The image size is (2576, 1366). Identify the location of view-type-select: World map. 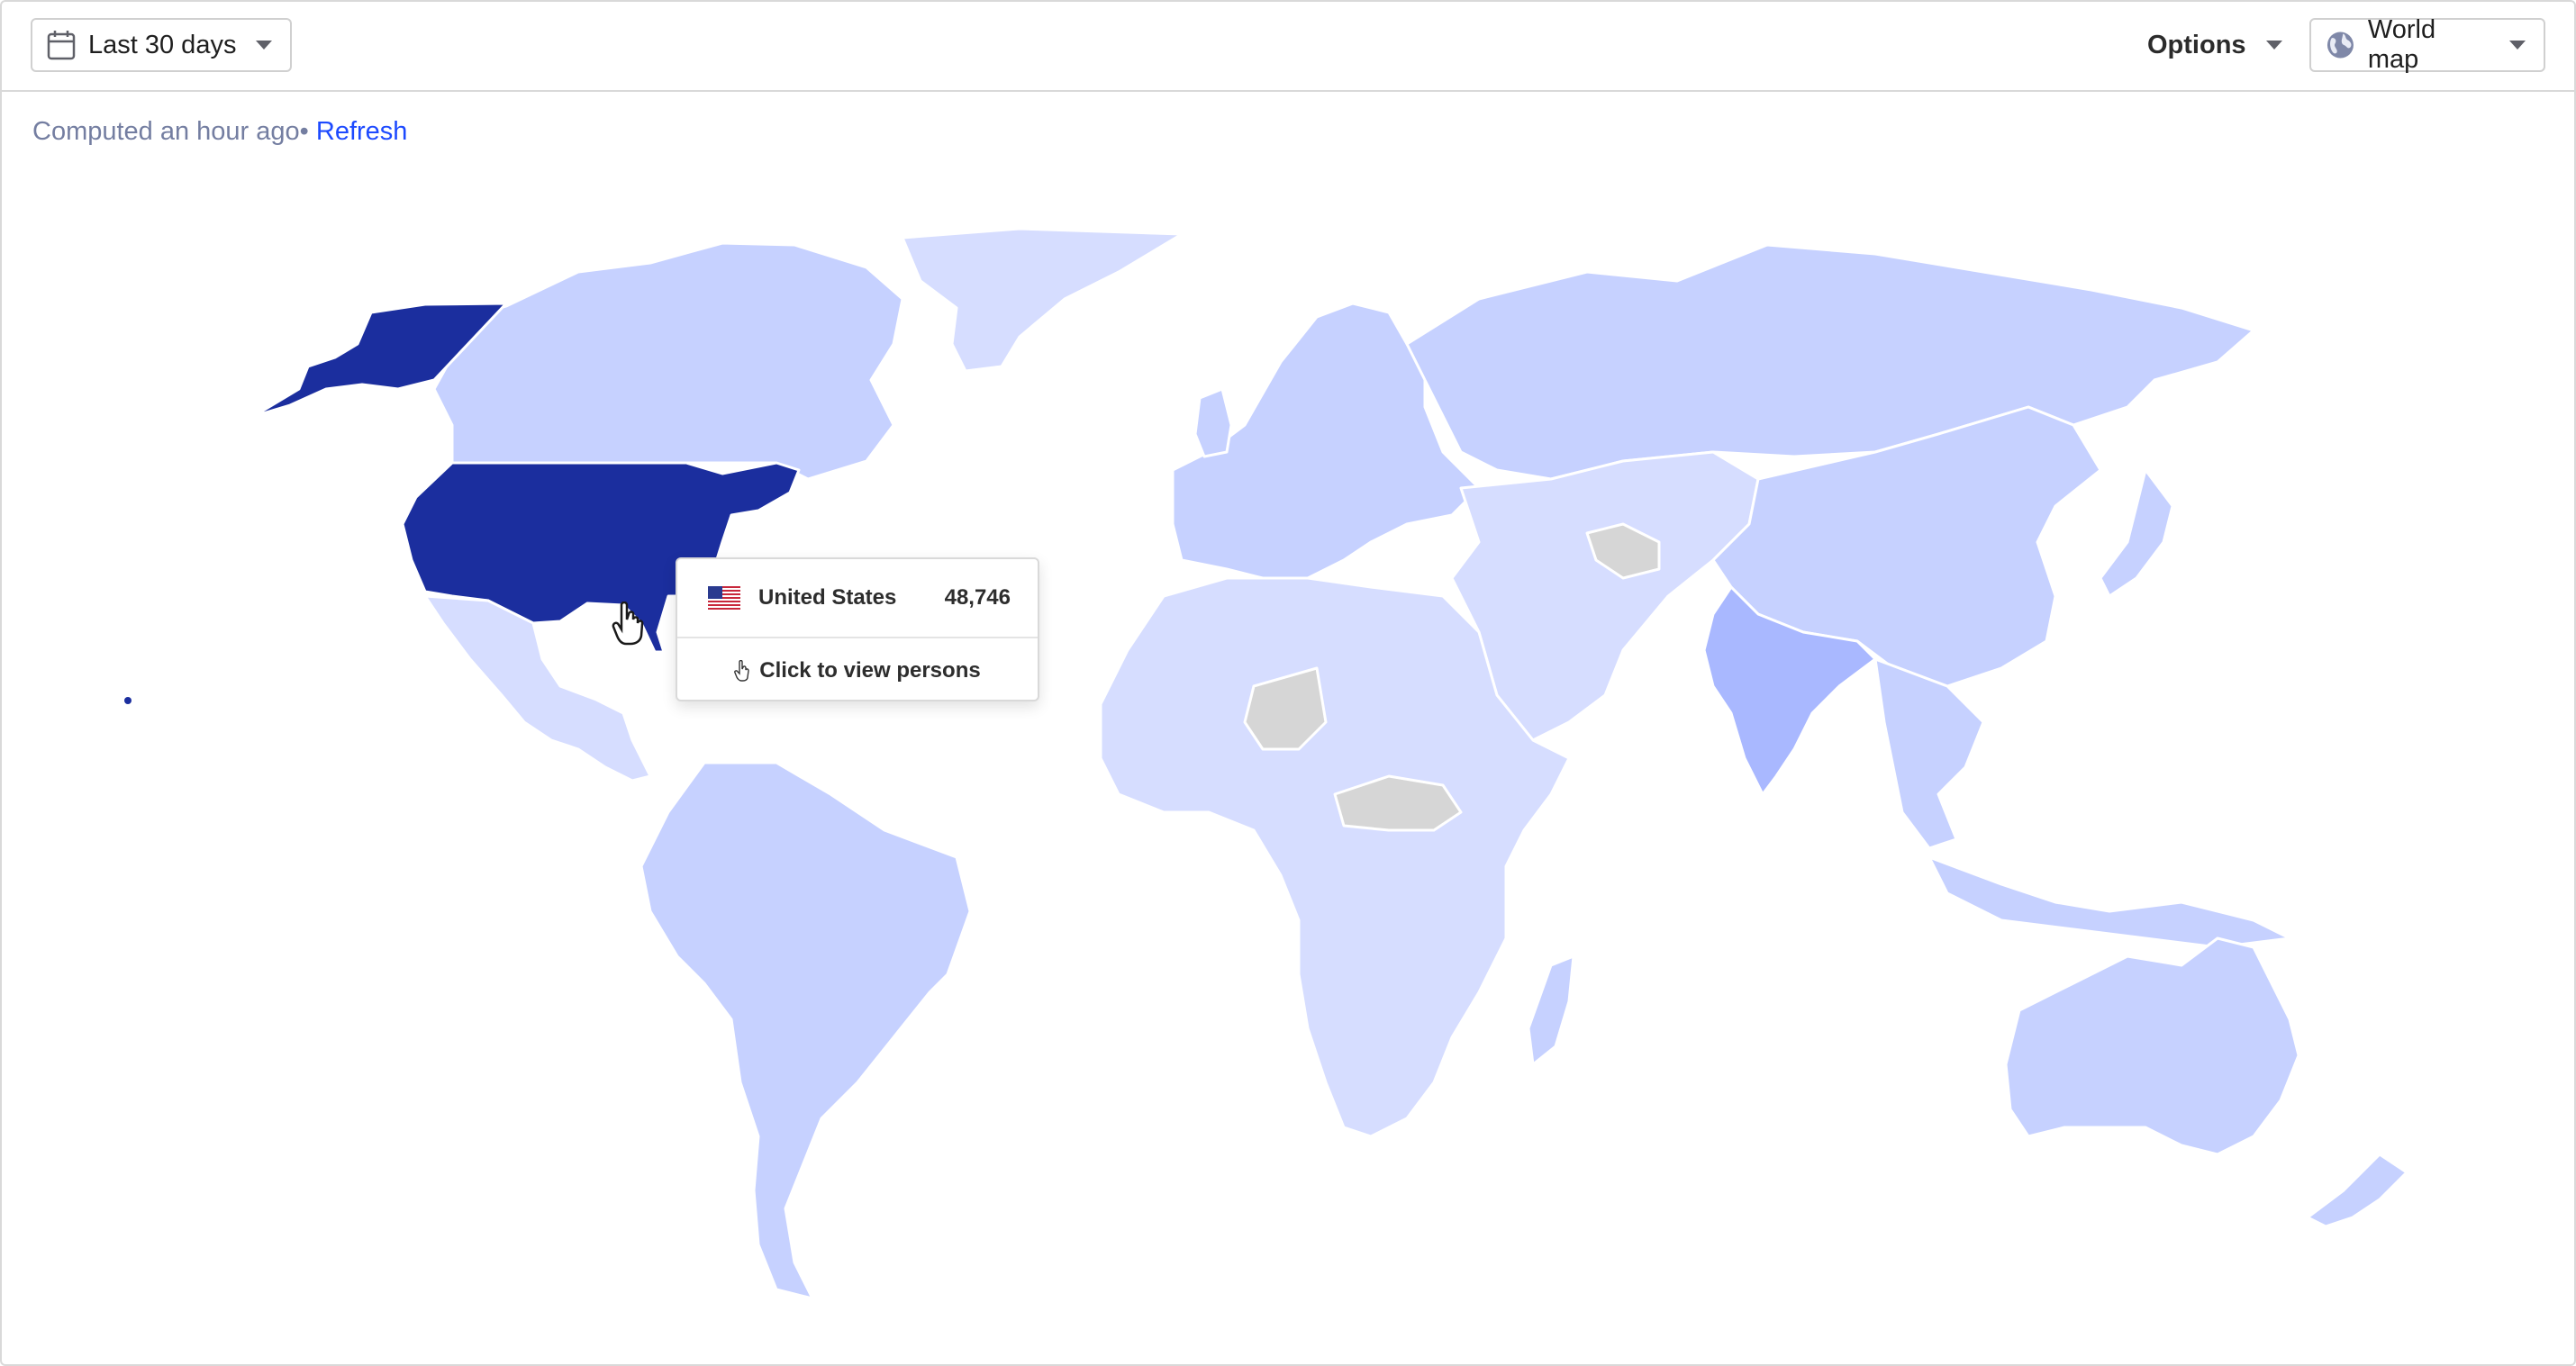
(2427, 44).